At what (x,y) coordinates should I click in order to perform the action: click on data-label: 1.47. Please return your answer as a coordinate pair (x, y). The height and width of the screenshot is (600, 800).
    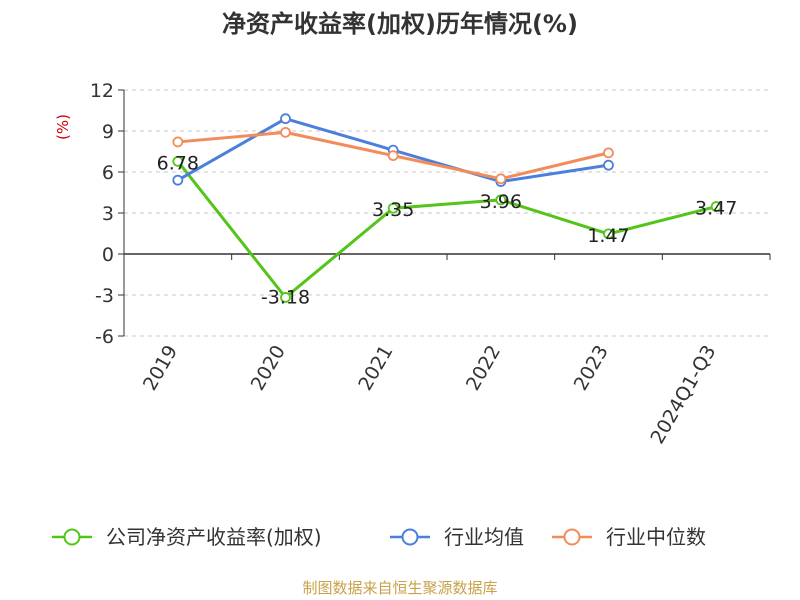
    Looking at the image, I should click on (608, 236).